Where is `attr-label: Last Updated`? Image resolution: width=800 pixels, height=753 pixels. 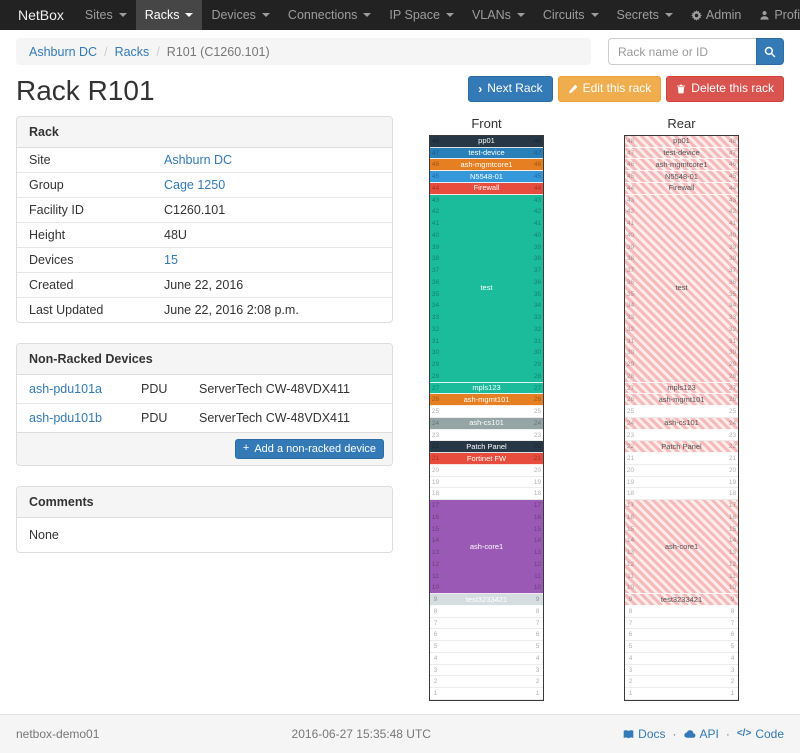 attr-label: Last Updated is located at coordinates (84, 309).